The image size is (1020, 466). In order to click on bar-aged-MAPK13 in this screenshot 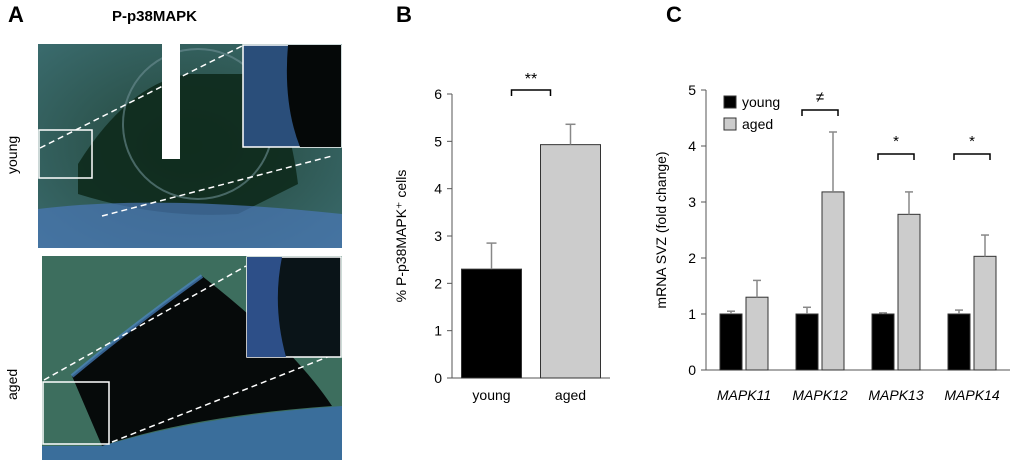, I will do `click(909, 292)`.